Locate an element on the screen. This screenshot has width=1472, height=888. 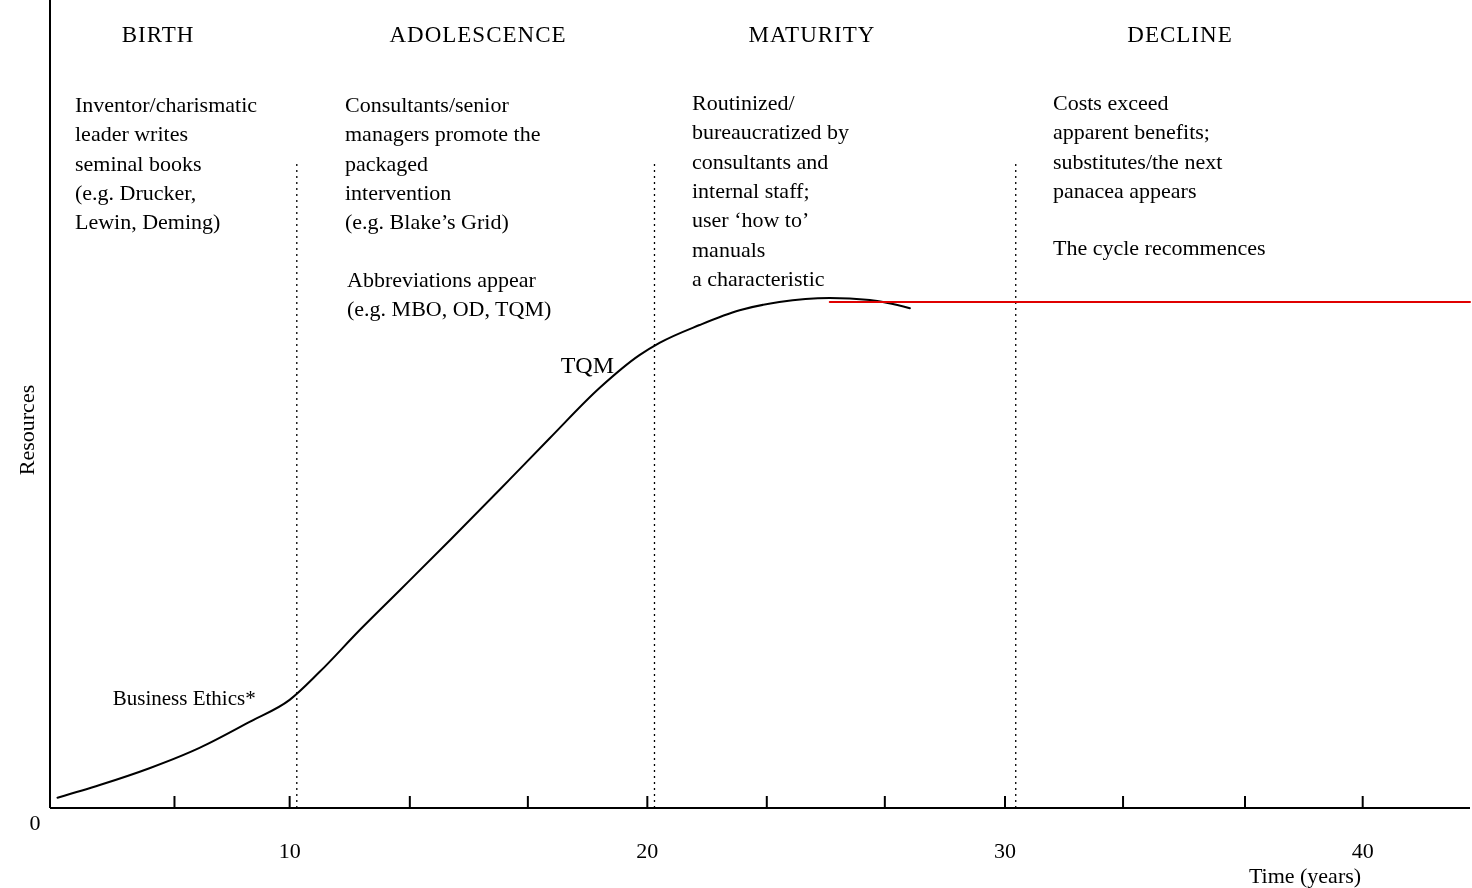
x-tick-label: 20 is located at coordinates (647, 850).